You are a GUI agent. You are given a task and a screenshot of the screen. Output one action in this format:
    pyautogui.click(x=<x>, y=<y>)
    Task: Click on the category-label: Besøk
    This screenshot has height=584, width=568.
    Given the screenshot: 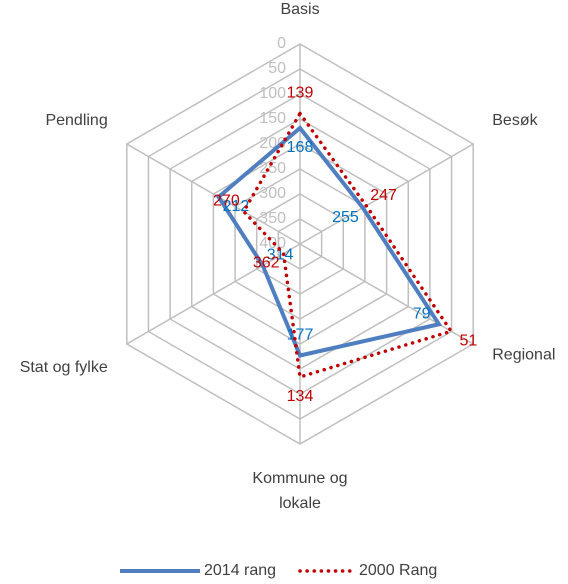 What is the action you would take?
    pyautogui.click(x=515, y=120)
    